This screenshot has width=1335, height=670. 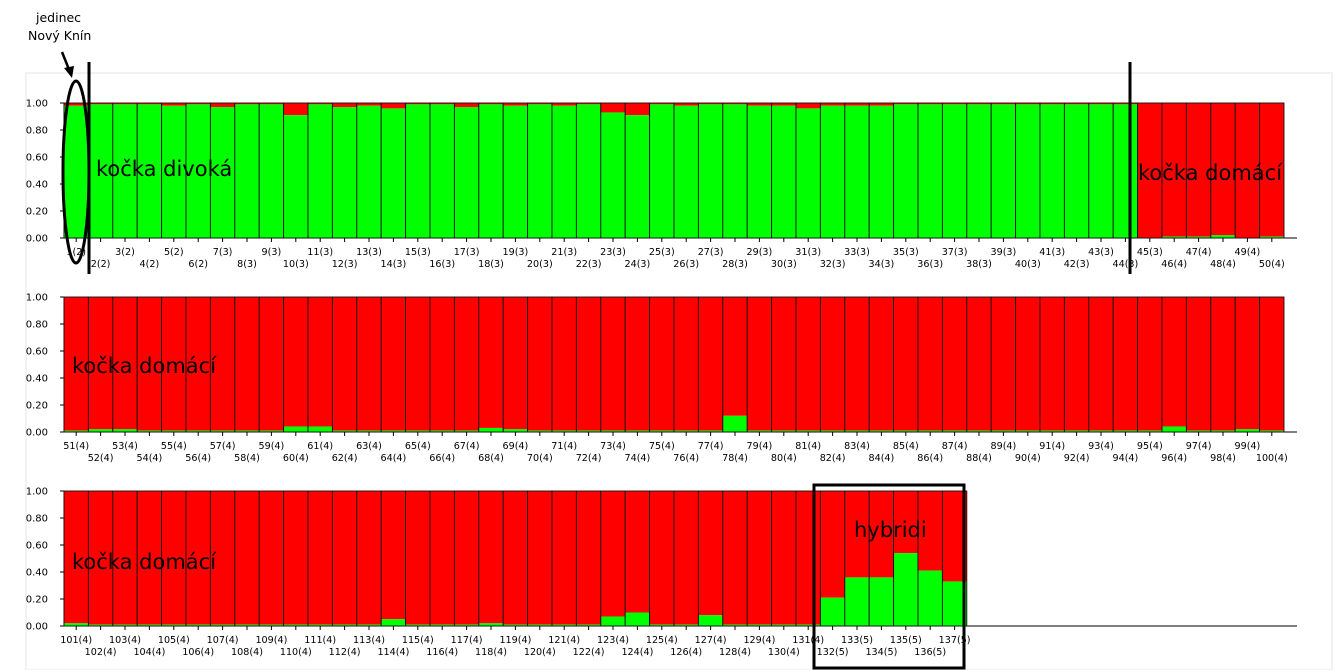 What do you see at coordinates (1223, 236) in the screenshot?
I see `bar-wild-48(4)` at bounding box center [1223, 236].